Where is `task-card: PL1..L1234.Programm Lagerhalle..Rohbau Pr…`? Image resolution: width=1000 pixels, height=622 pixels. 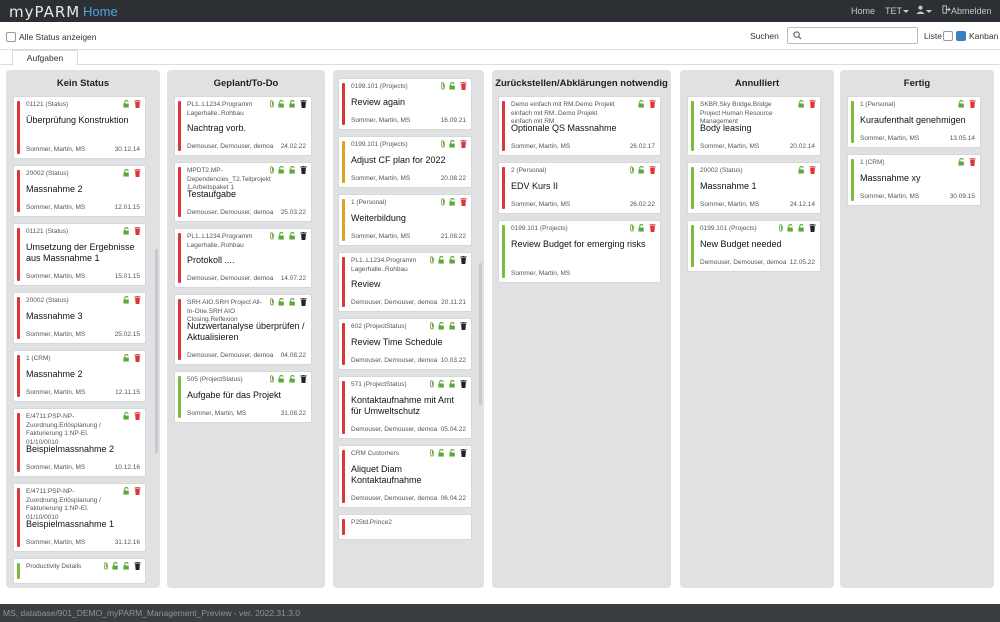 task-card: PL1..L1234.Programm Lagerhalle..Rohbau Pr… is located at coordinates (243, 258).